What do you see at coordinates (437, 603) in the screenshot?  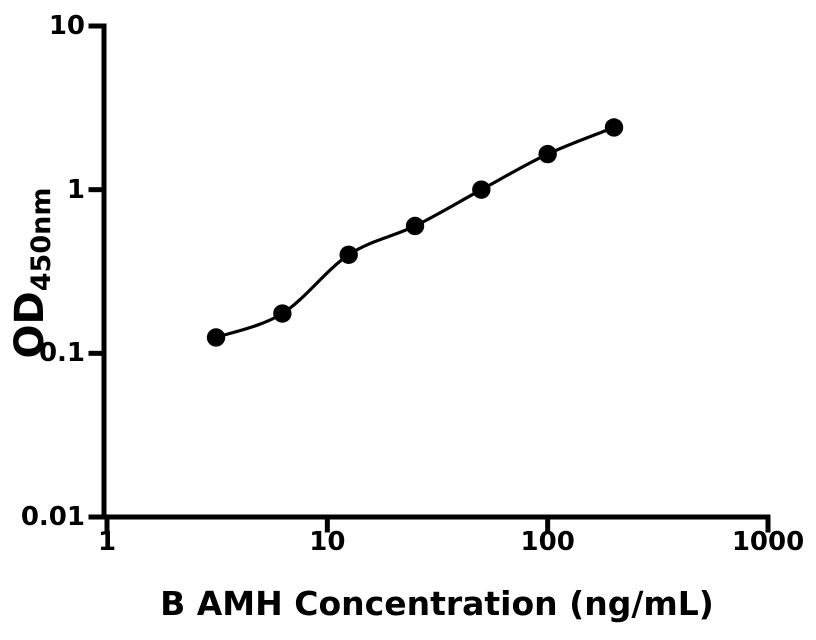 I see `x-axis-title: B AMH Concentration (ng/mL)` at bounding box center [437, 603].